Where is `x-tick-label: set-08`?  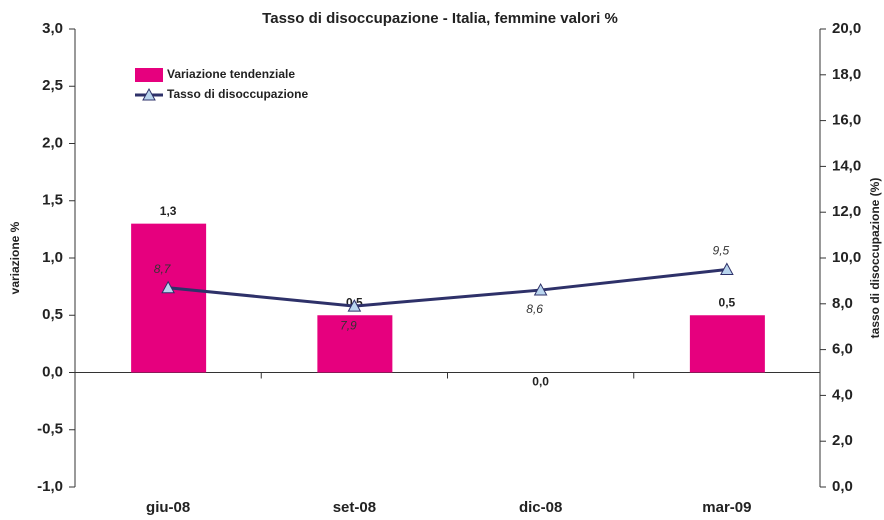
x-tick-label: set-08 is located at coordinates (354, 507).